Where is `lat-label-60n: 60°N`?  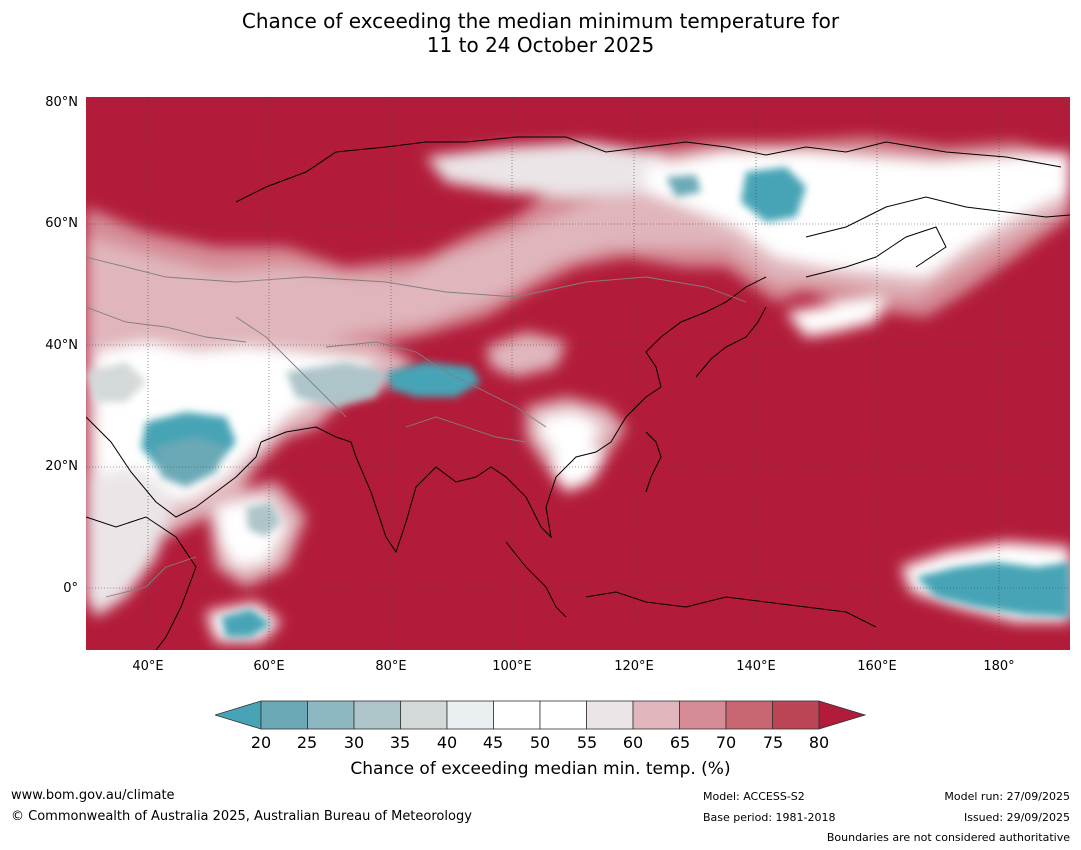 lat-label-60n: 60°N is located at coordinates (61, 223).